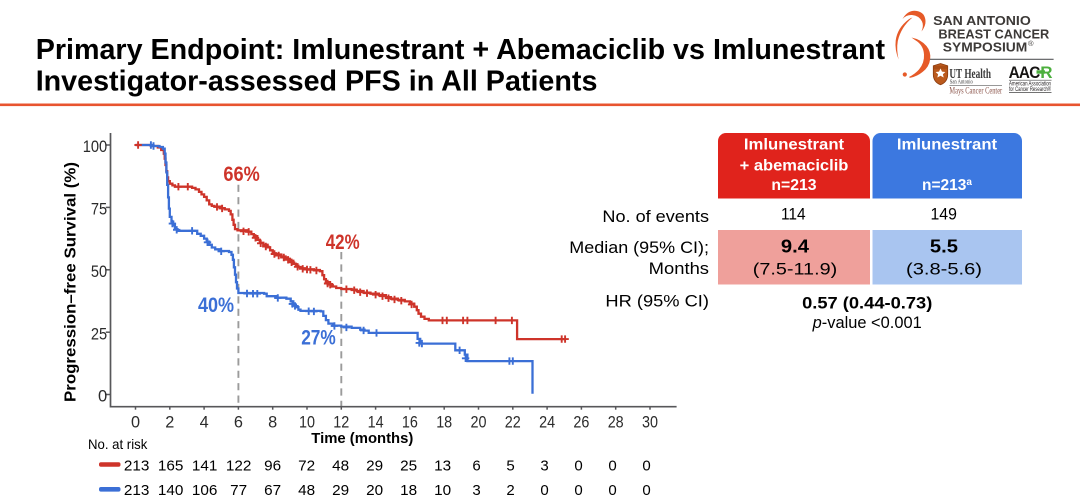 The image size is (1080, 496). I want to click on svg-text: 149, so click(944, 215).